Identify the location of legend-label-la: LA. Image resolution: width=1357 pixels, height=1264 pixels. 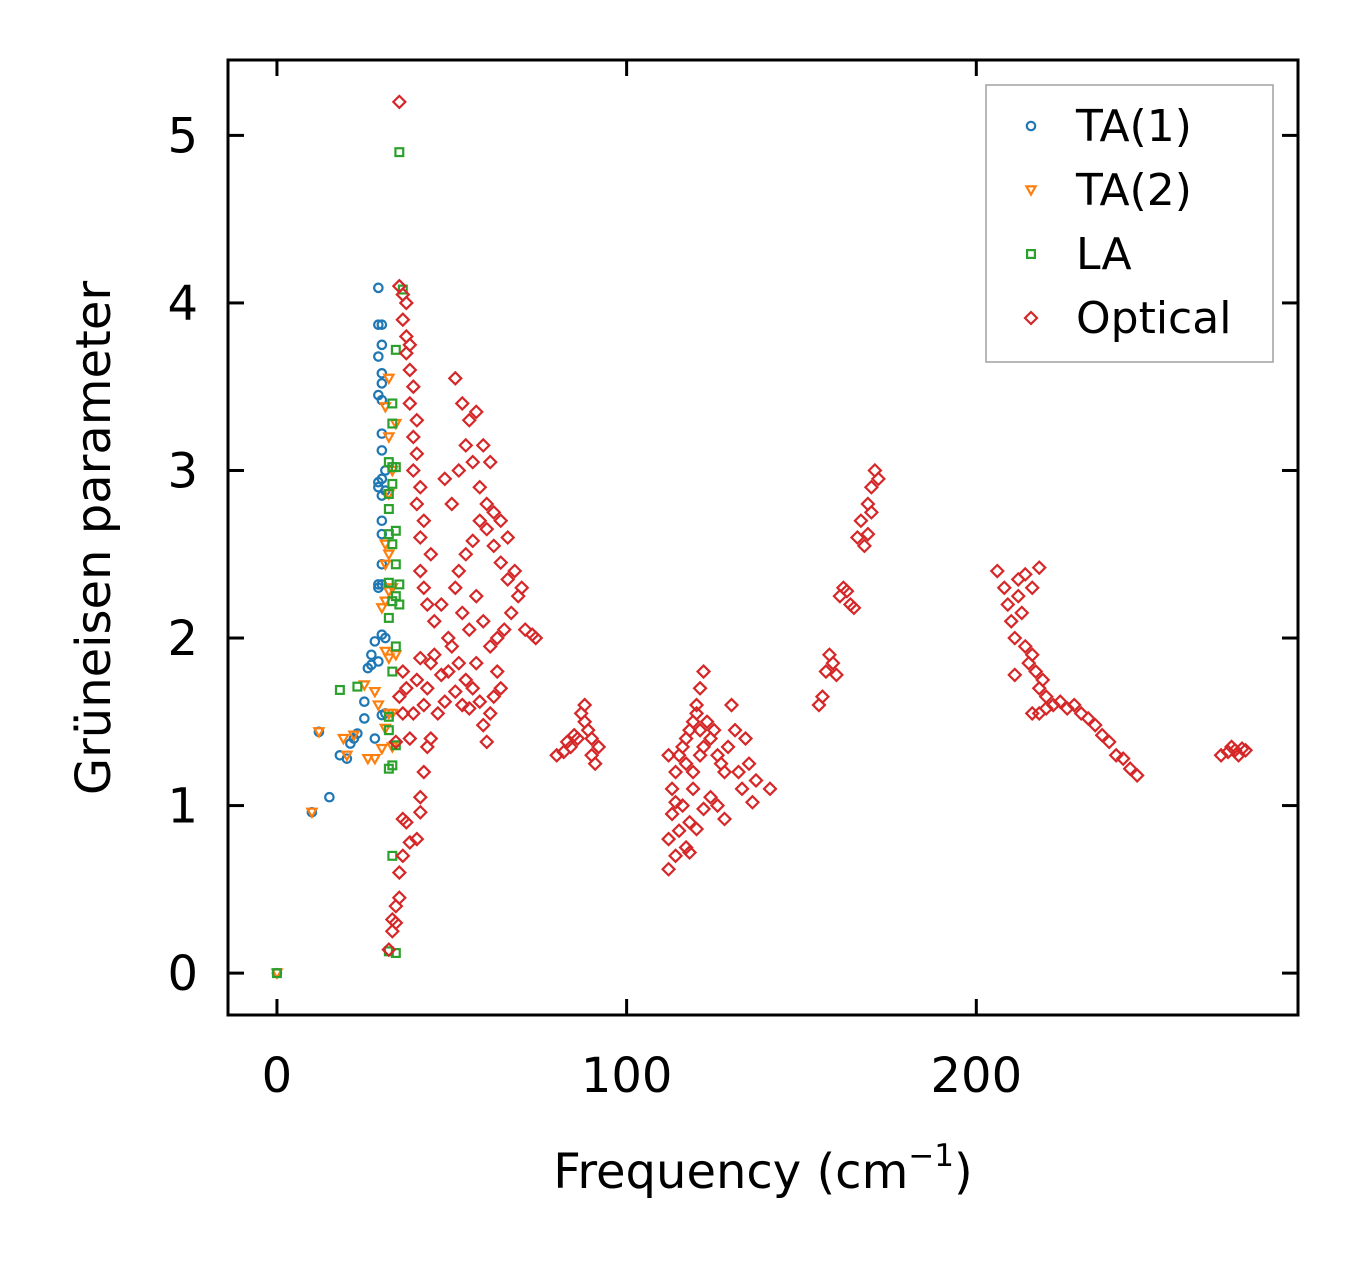
(1104, 254).